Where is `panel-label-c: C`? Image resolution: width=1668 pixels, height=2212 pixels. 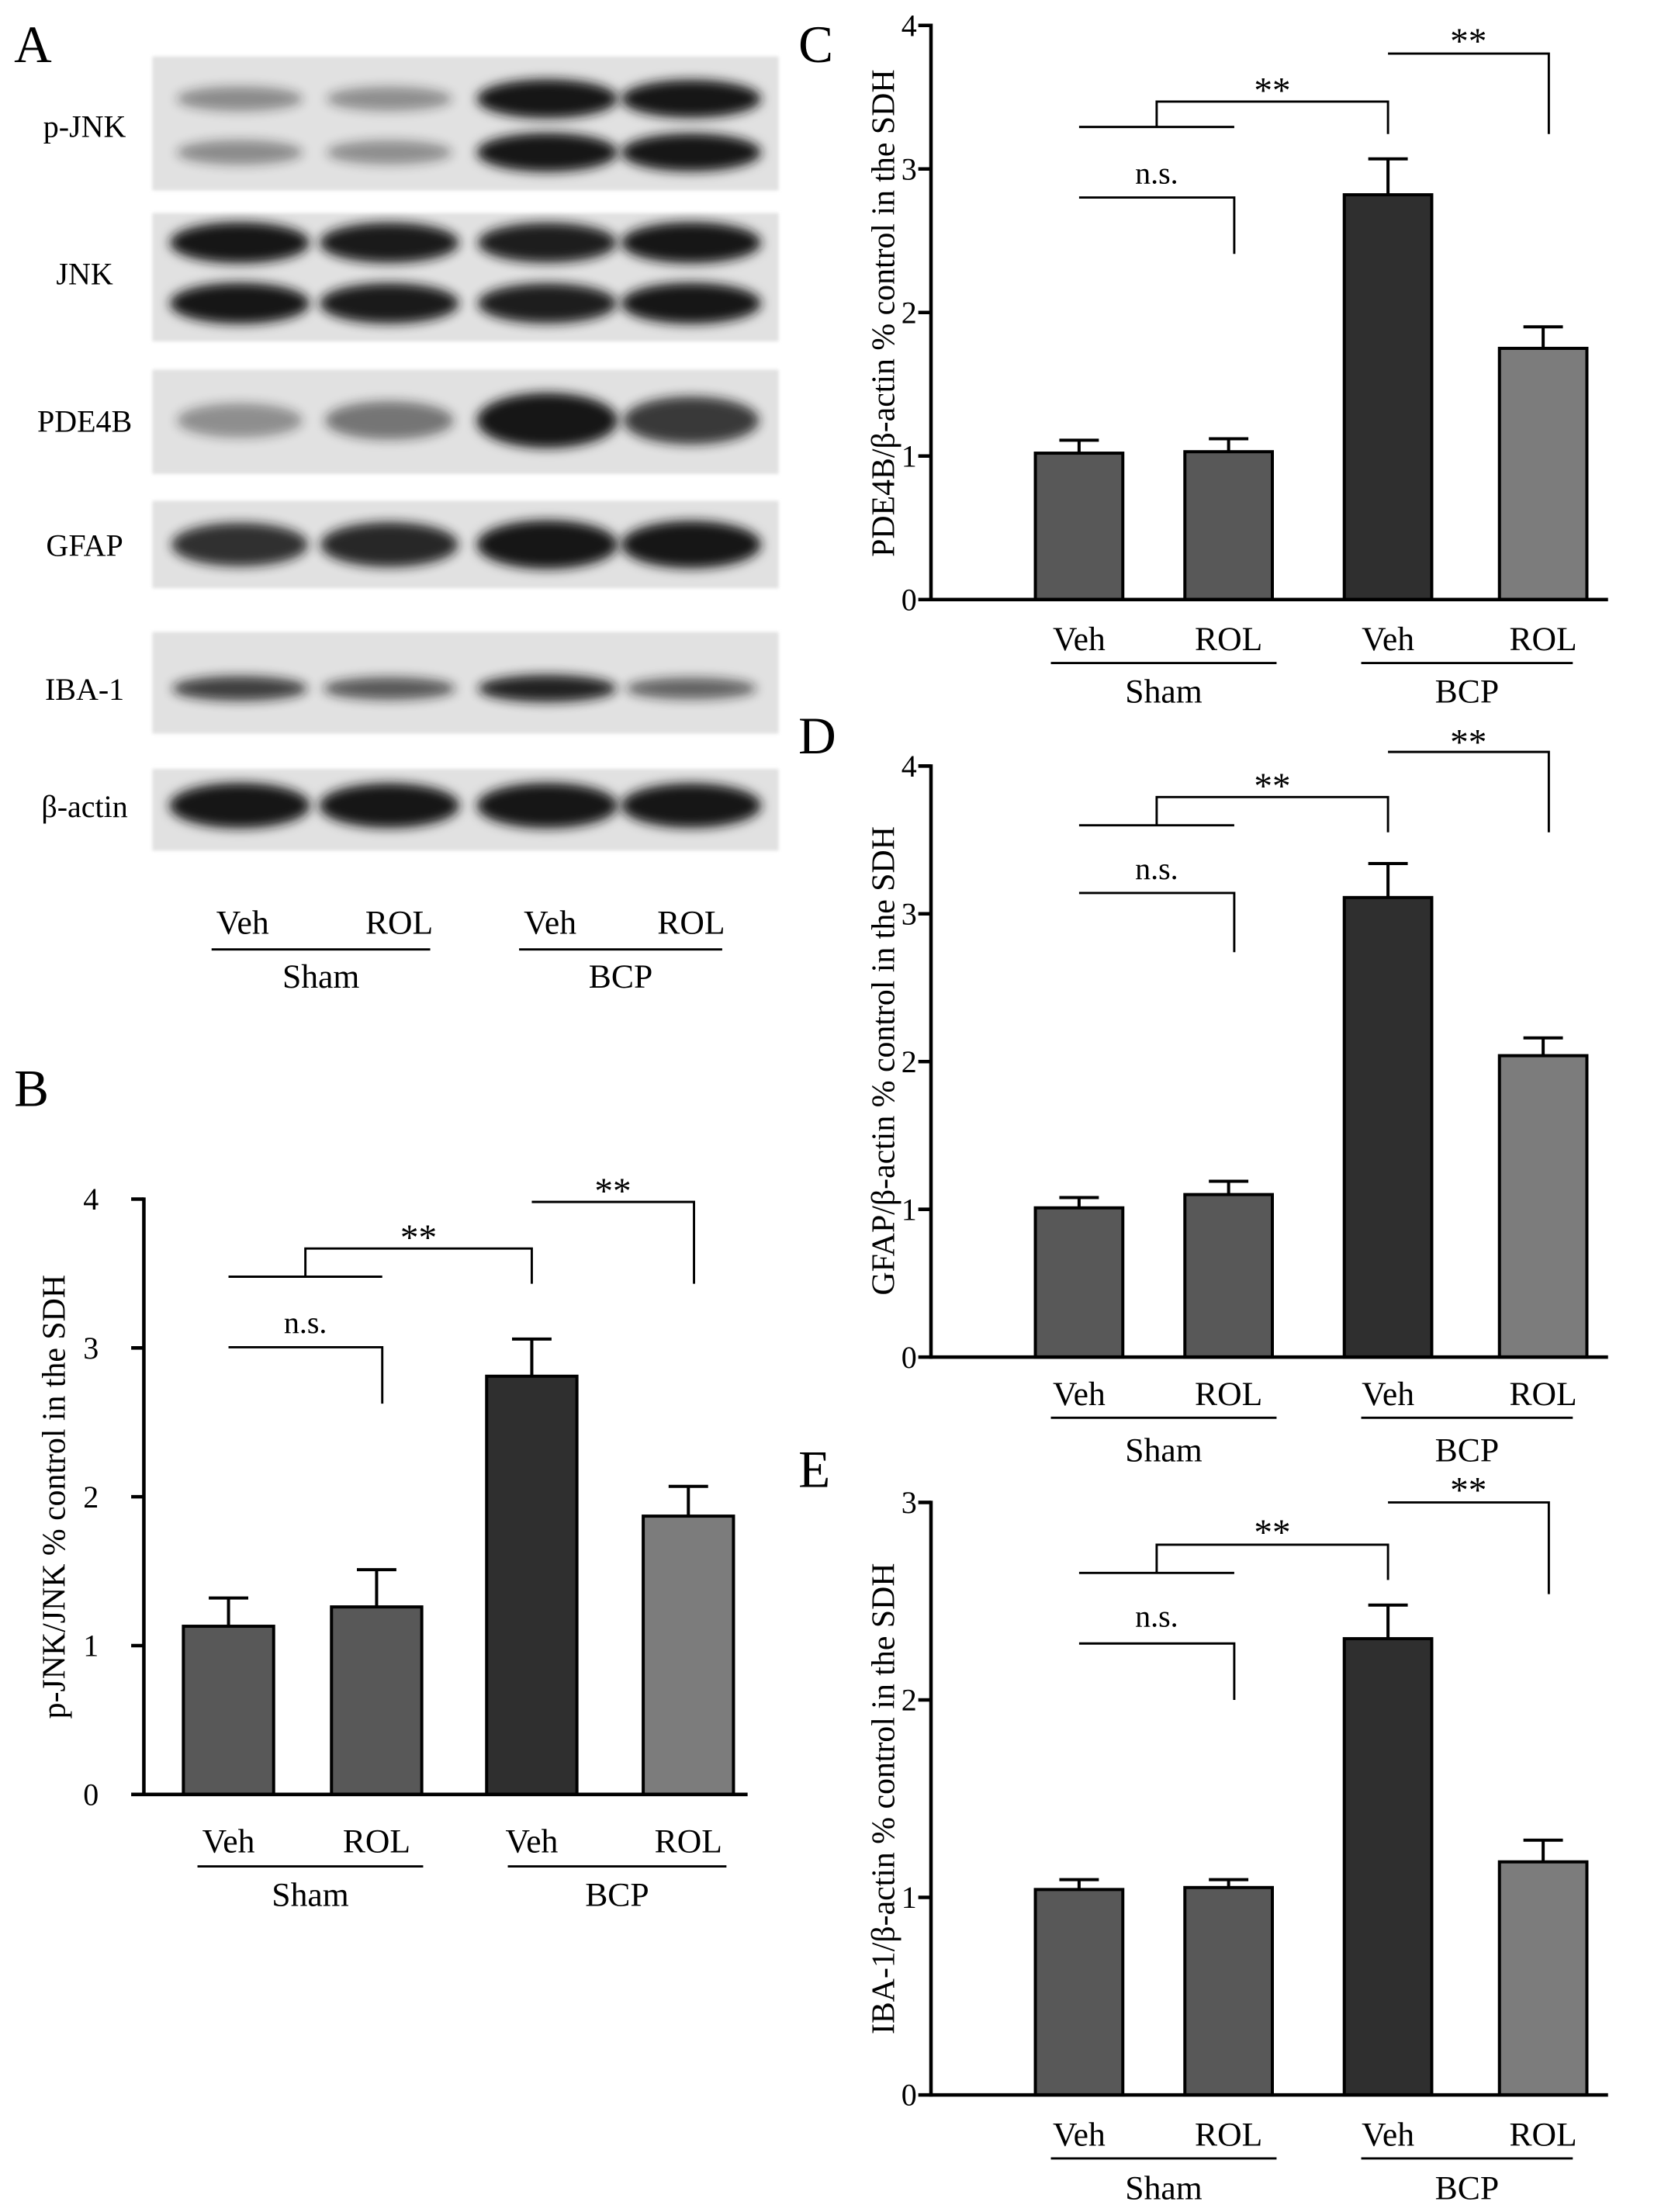
panel-label-c: C is located at coordinates (815, 45).